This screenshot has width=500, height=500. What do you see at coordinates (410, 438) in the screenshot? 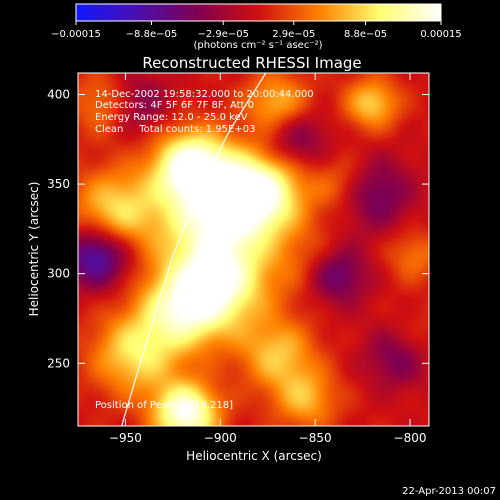
I see `x-tick-label: −800` at bounding box center [410, 438].